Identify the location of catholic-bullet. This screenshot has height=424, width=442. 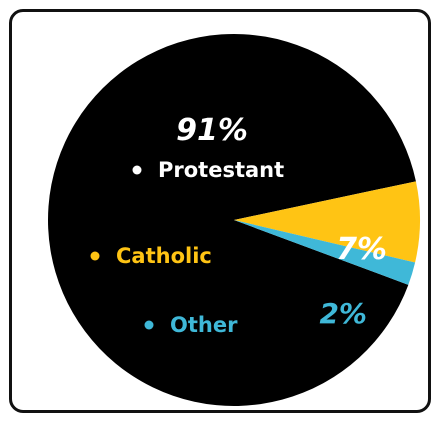
(95, 256).